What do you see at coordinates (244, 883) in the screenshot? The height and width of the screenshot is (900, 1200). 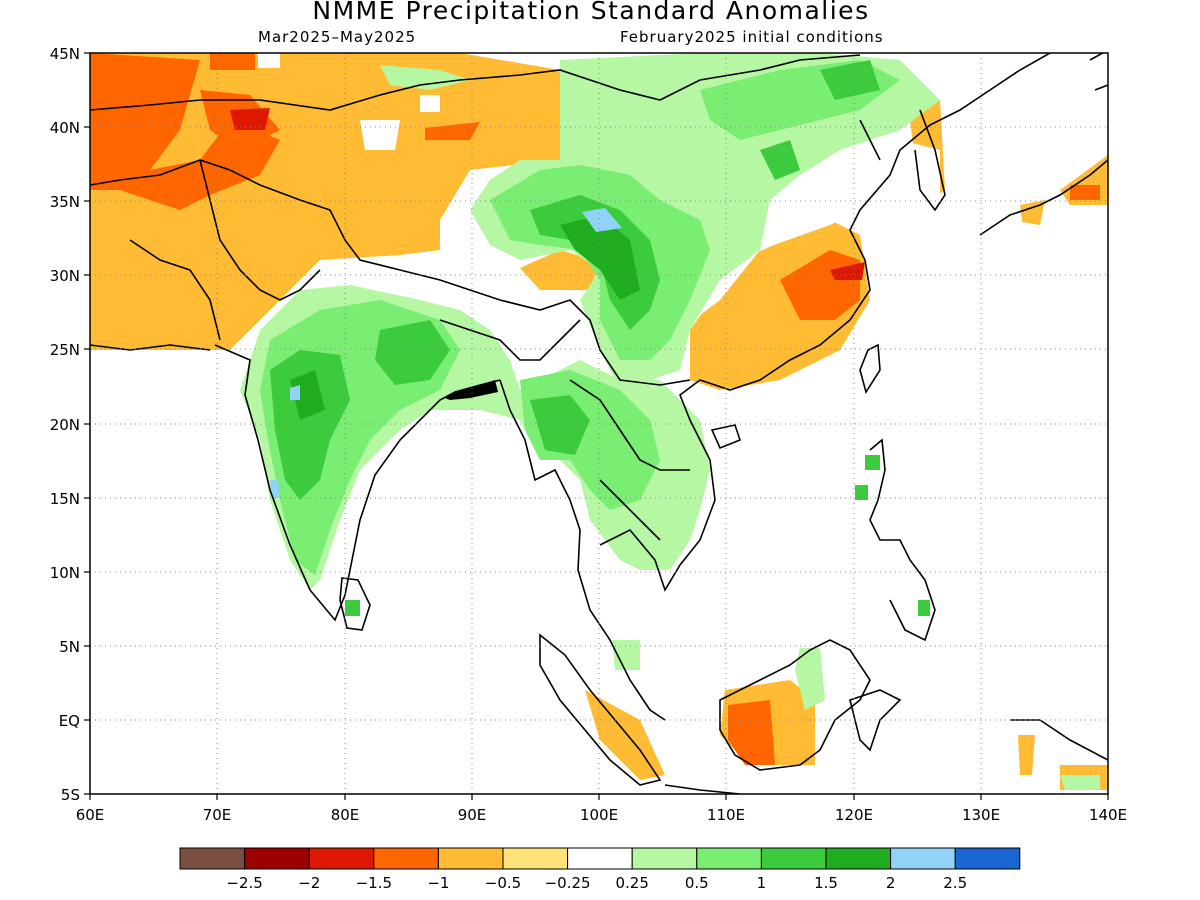 I see `legend-label: −2.5` at bounding box center [244, 883].